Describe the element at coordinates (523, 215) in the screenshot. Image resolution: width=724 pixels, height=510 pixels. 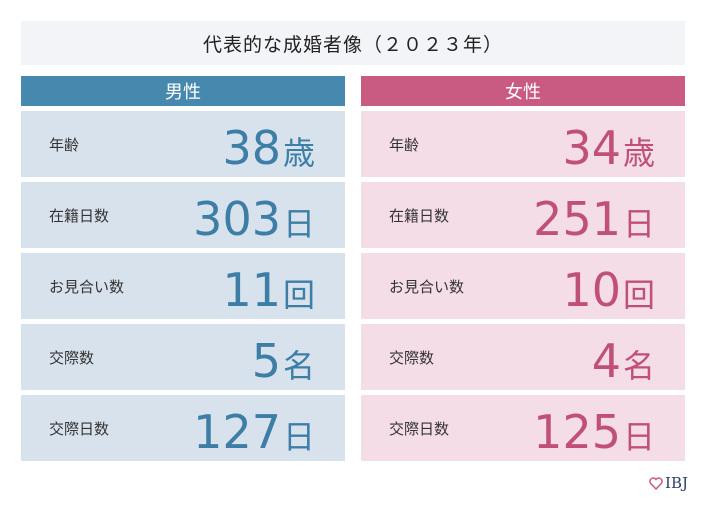
I see `female-row-enrollment-days: 在籍日数 251 日` at that location.